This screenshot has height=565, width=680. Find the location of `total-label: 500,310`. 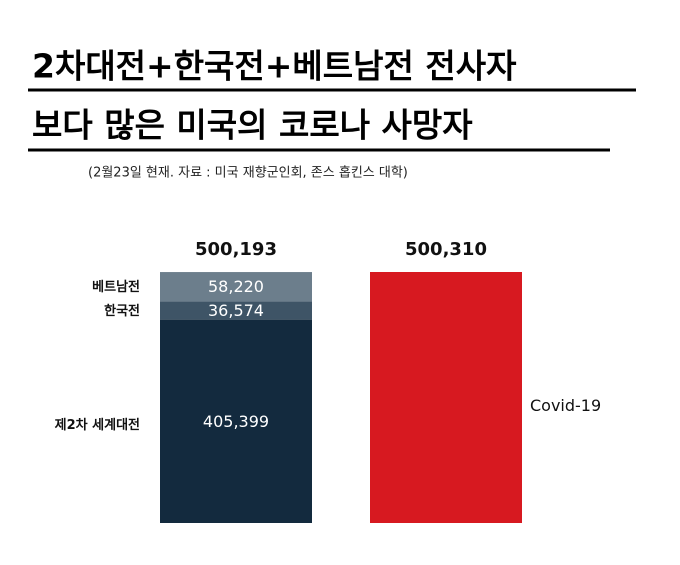

total-label: 500,310 is located at coordinates (446, 249).